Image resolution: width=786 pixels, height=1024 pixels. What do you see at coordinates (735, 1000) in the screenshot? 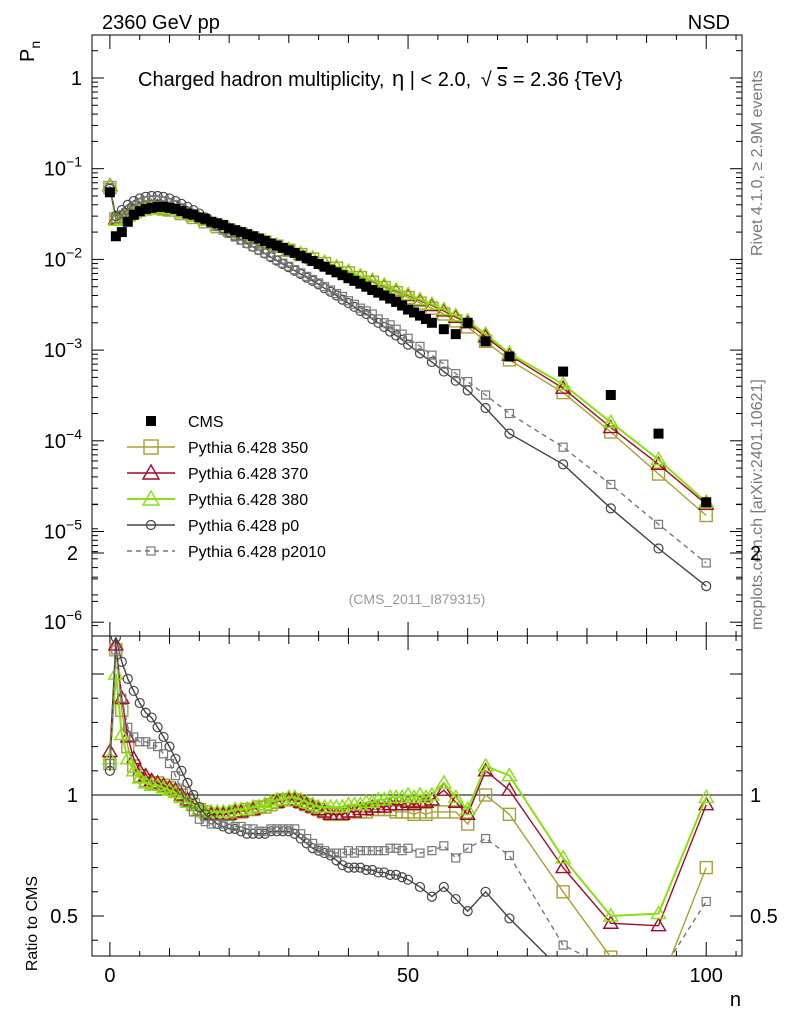
I see `x-axis-label: n` at bounding box center [735, 1000].